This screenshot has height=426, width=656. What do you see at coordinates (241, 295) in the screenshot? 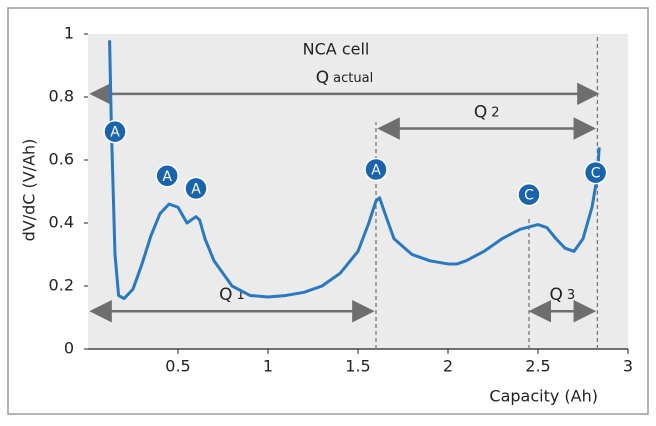
I see `span-label-sub: 1` at bounding box center [241, 295].